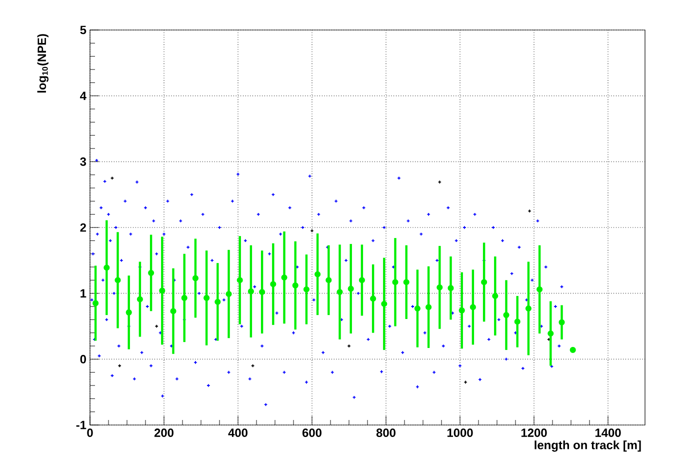  Describe the element at coordinates (90, 432) in the screenshot. I see `x-tick-label: 0` at that location.